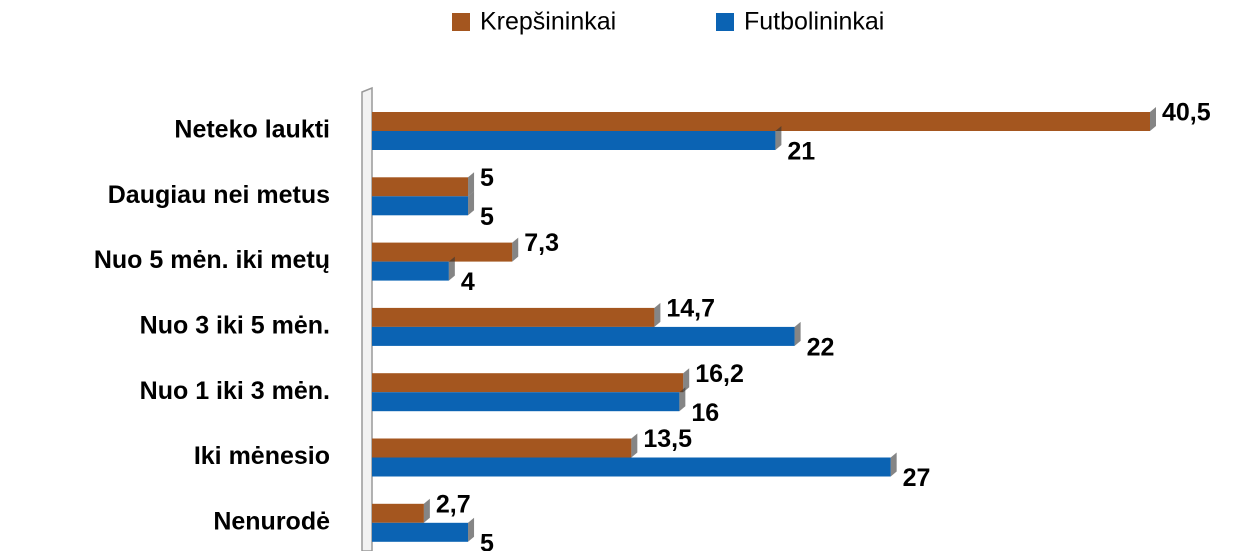  I want to click on value-label: 21, so click(801, 152).